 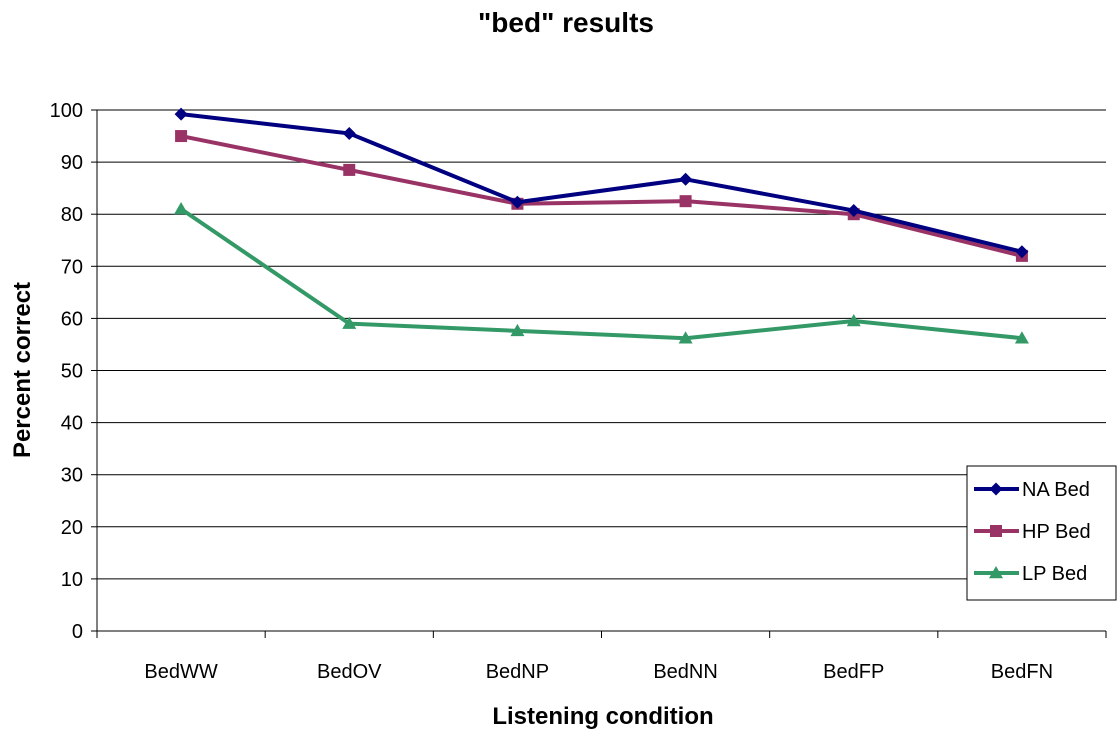 What do you see at coordinates (72, 372) in the screenshot?
I see `y-tick-label: 50` at bounding box center [72, 372].